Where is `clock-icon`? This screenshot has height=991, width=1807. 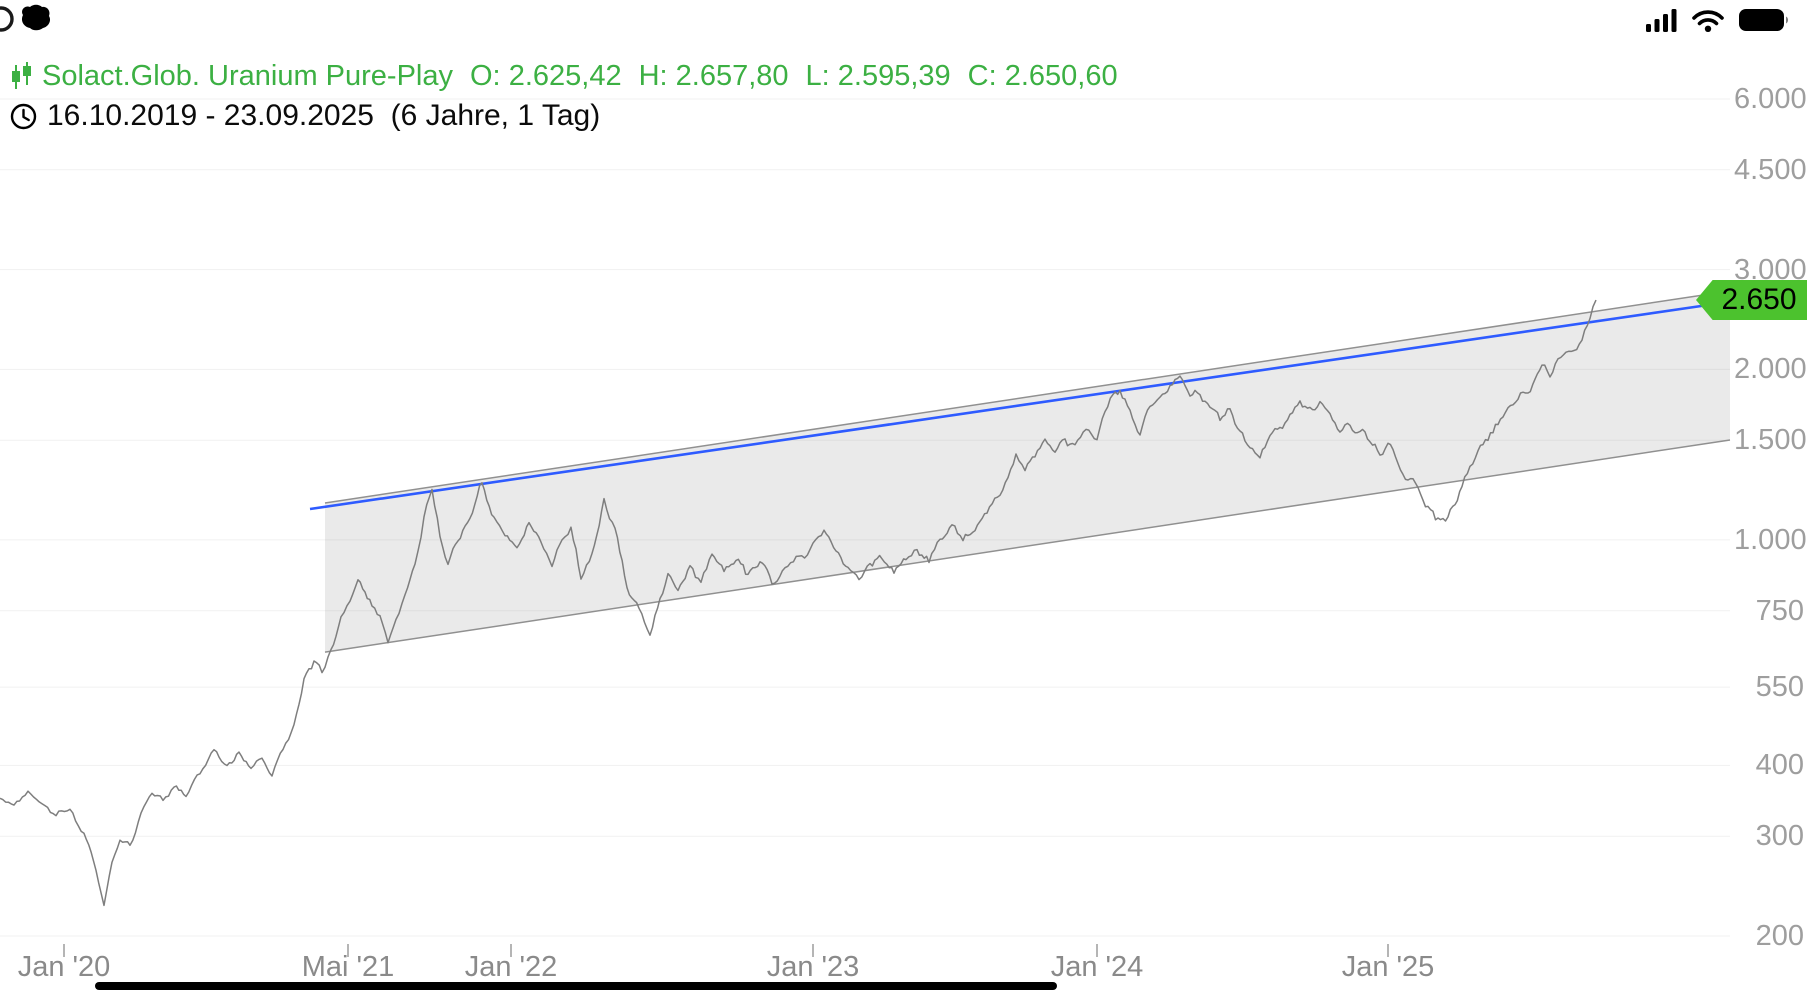
clock-icon is located at coordinates (23, 116).